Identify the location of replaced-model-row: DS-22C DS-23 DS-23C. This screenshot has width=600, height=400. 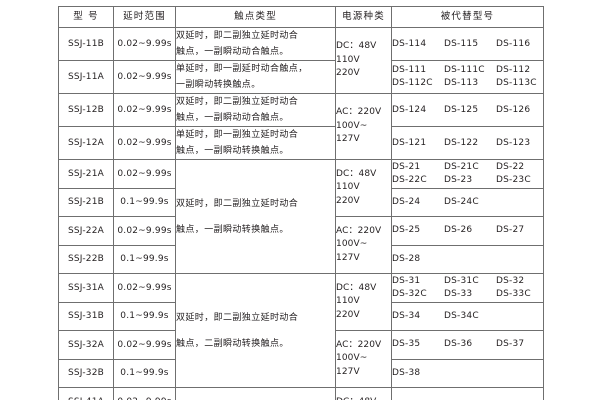
(467, 180).